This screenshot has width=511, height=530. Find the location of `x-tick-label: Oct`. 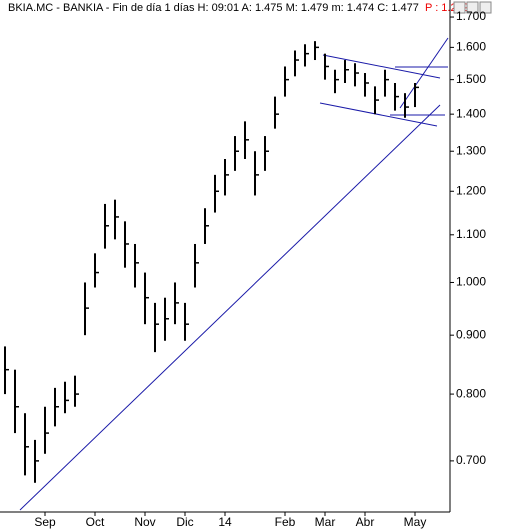

x-tick-label: Oct is located at coordinates (95, 522).